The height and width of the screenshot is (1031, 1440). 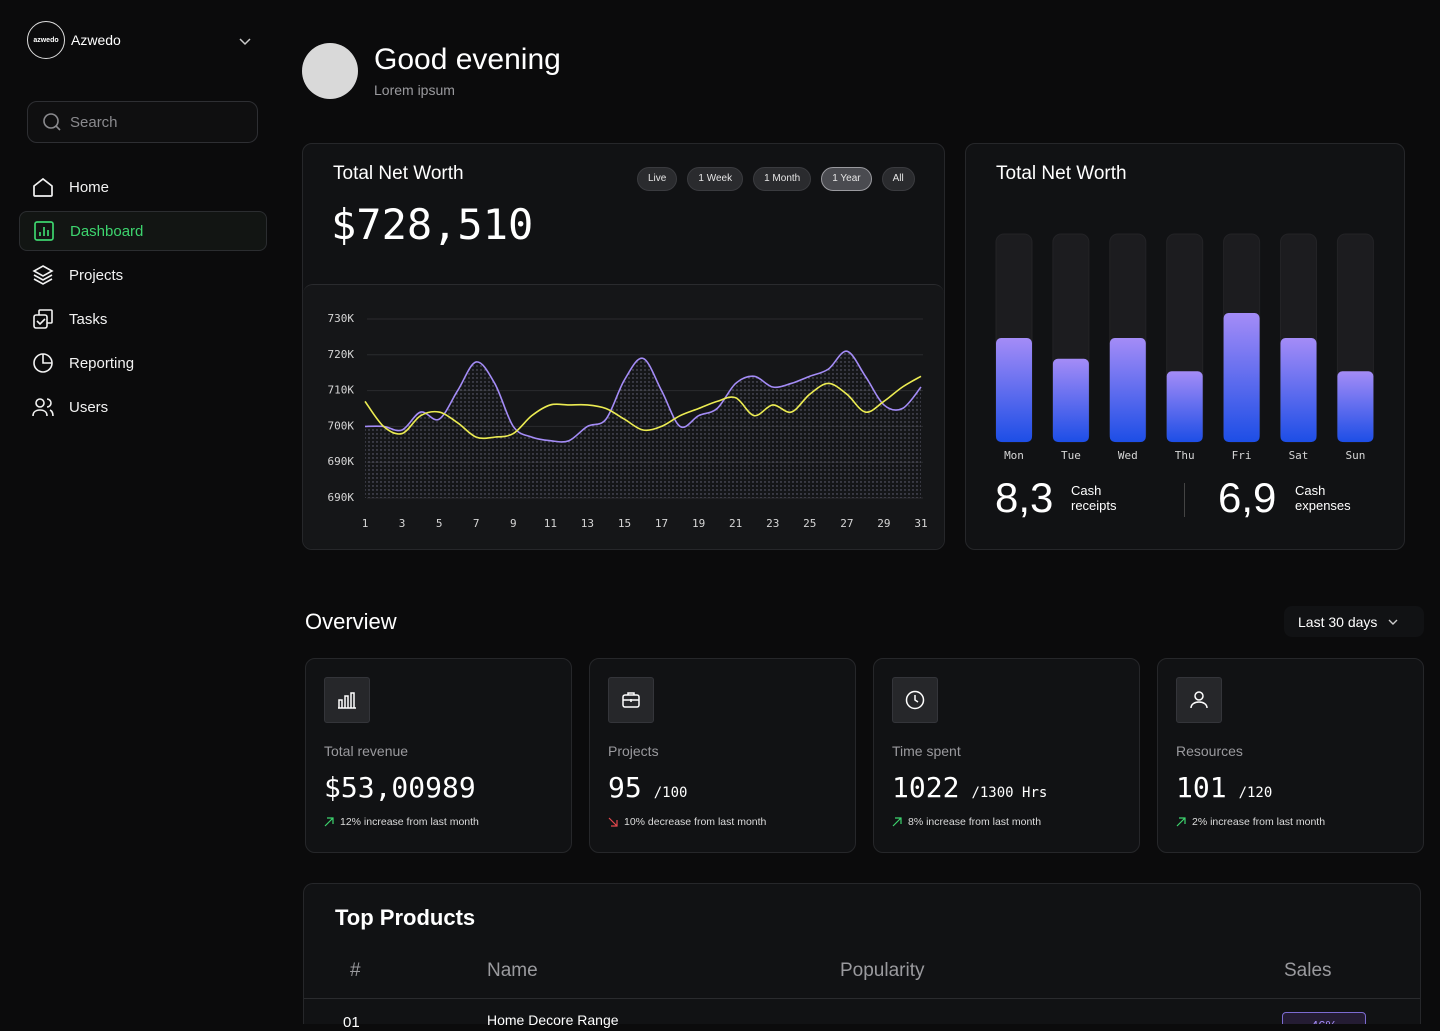 What do you see at coordinates (142, 122) in the screenshot?
I see `search-box: Search` at bounding box center [142, 122].